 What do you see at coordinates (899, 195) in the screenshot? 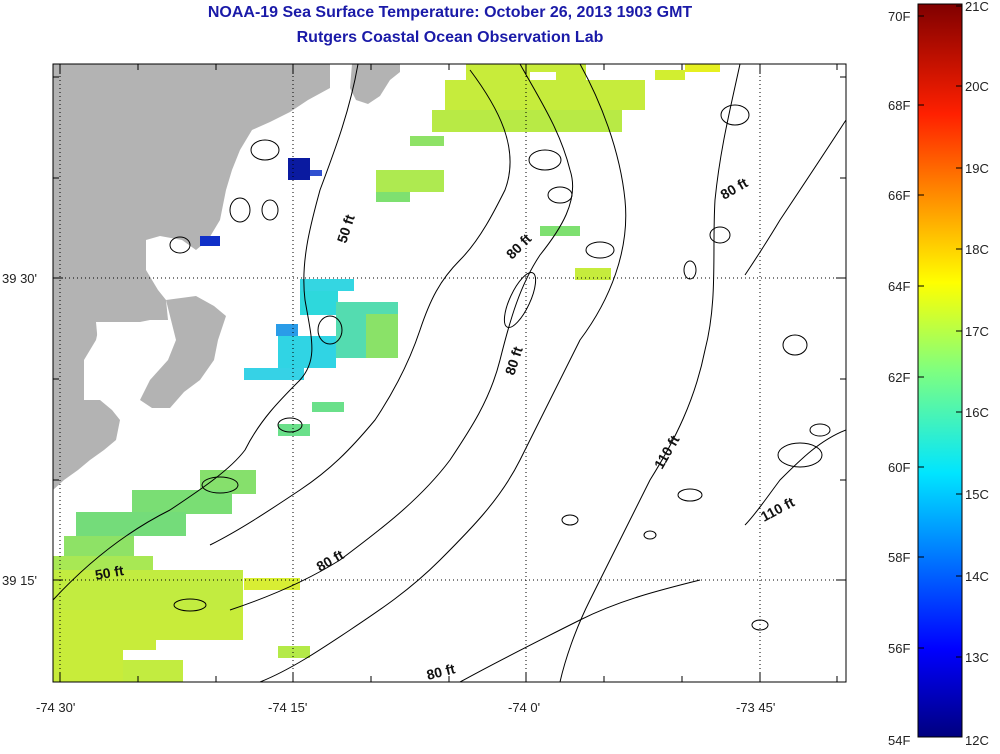
I see `colorbar-f-label: 66F` at bounding box center [899, 195].